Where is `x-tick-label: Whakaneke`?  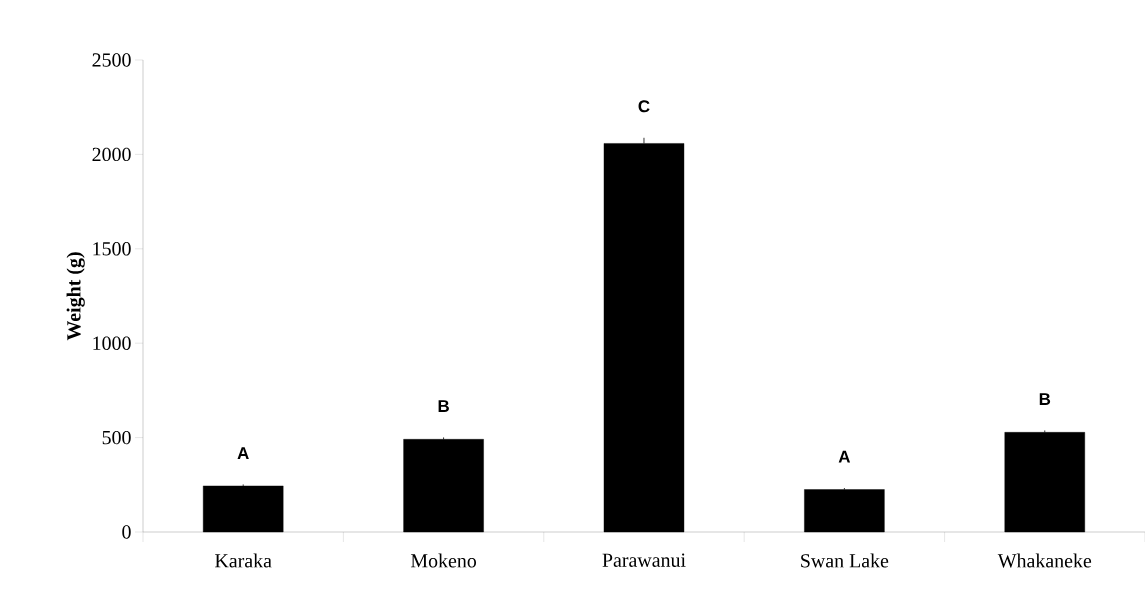
x-tick-label: Whakaneke is located at coordinates (1044, 560).